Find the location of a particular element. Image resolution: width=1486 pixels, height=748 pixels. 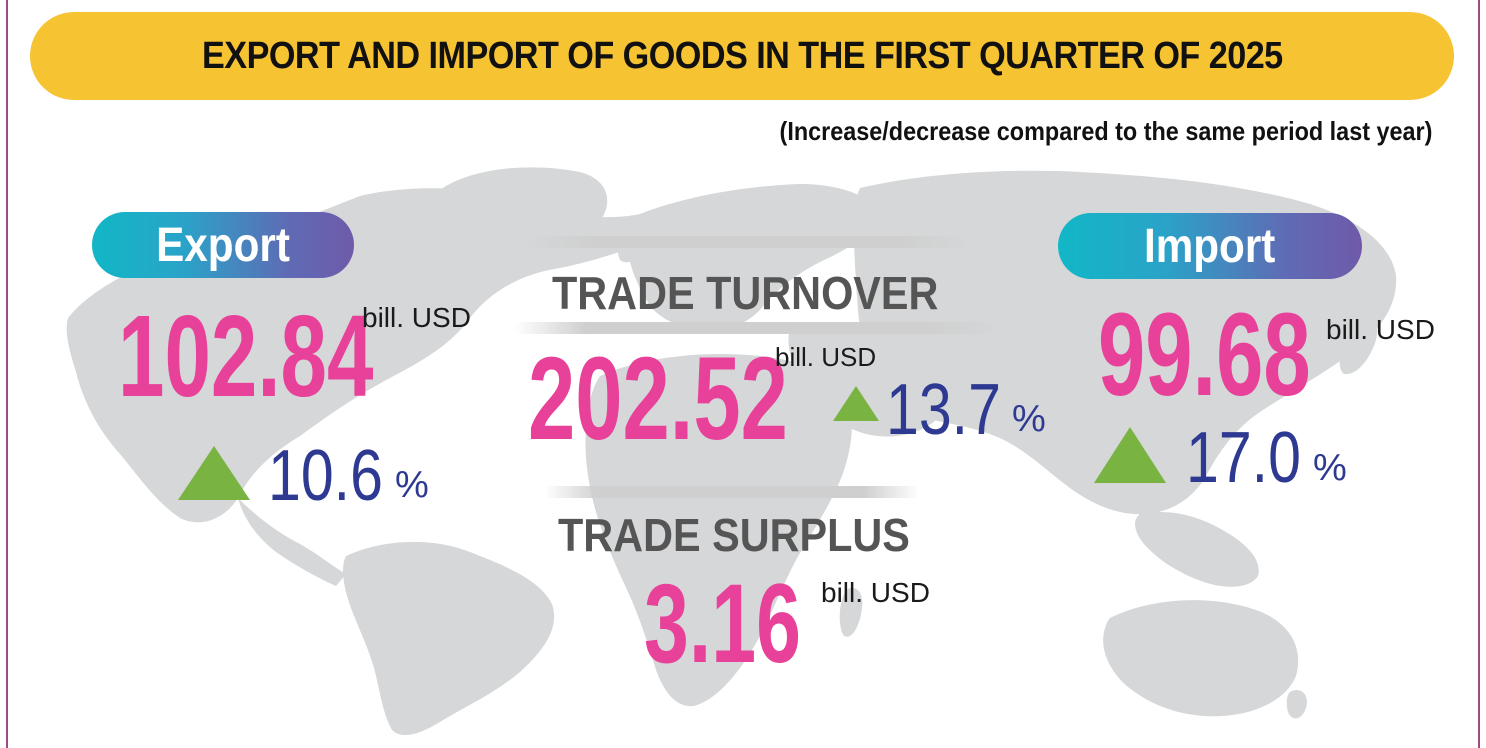

greenland-shape is located at coordinates (524, 207).